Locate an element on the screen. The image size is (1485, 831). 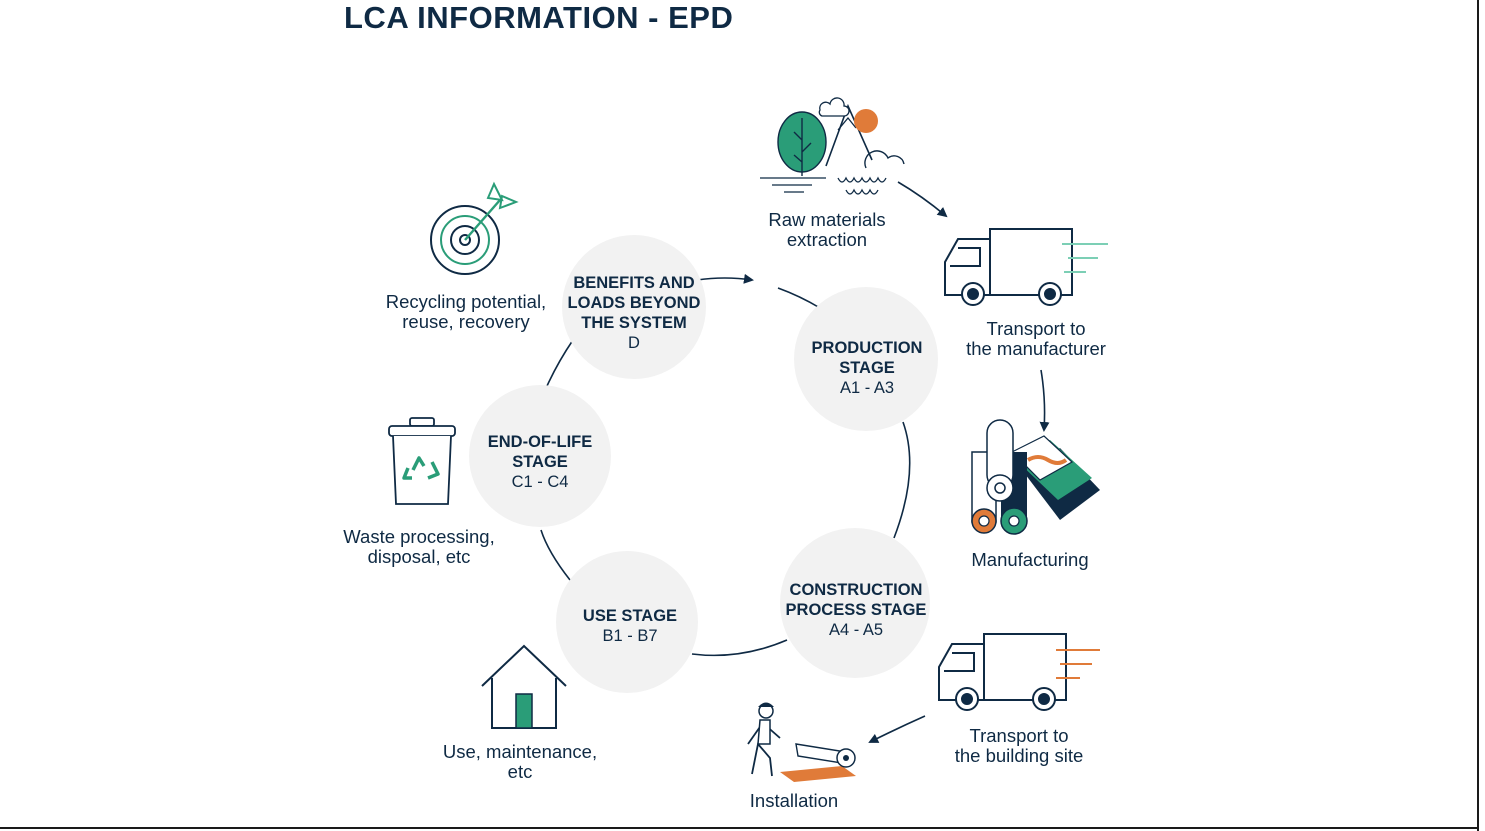
frame-border-right is located at coordinates (1478, 415).